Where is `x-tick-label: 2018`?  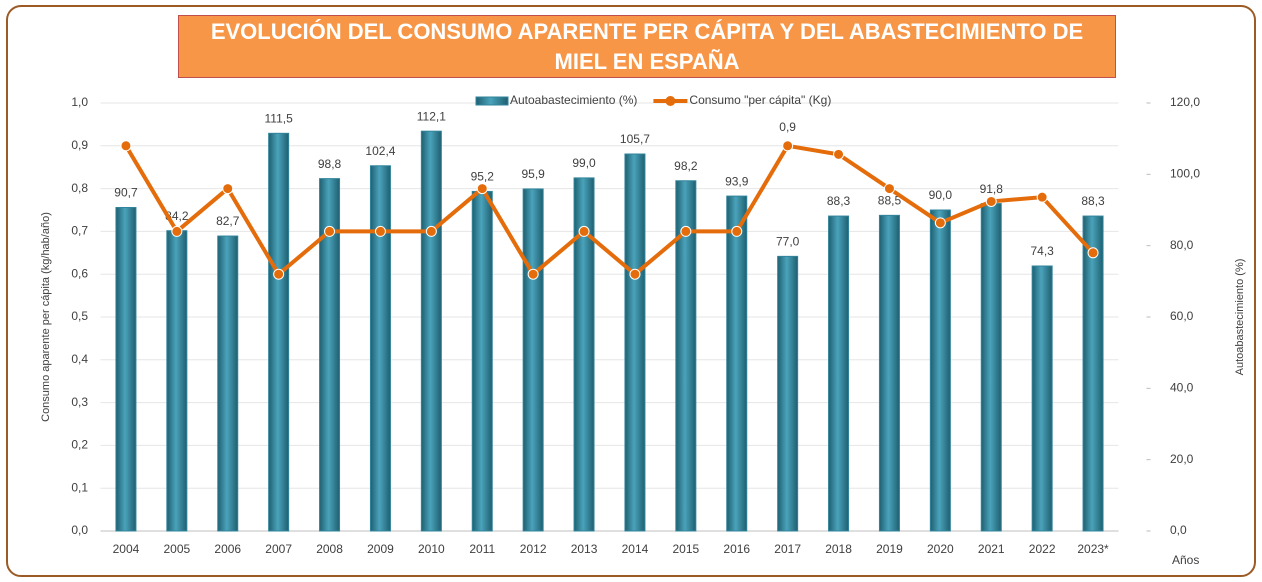 x-tick-label: 2018 is located at coordinates (838, 549).